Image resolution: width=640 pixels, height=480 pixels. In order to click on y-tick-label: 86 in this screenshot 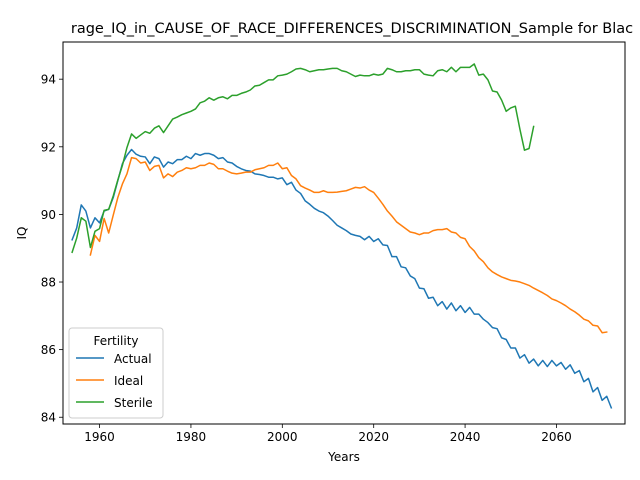, I will do `click(48, 350)`.